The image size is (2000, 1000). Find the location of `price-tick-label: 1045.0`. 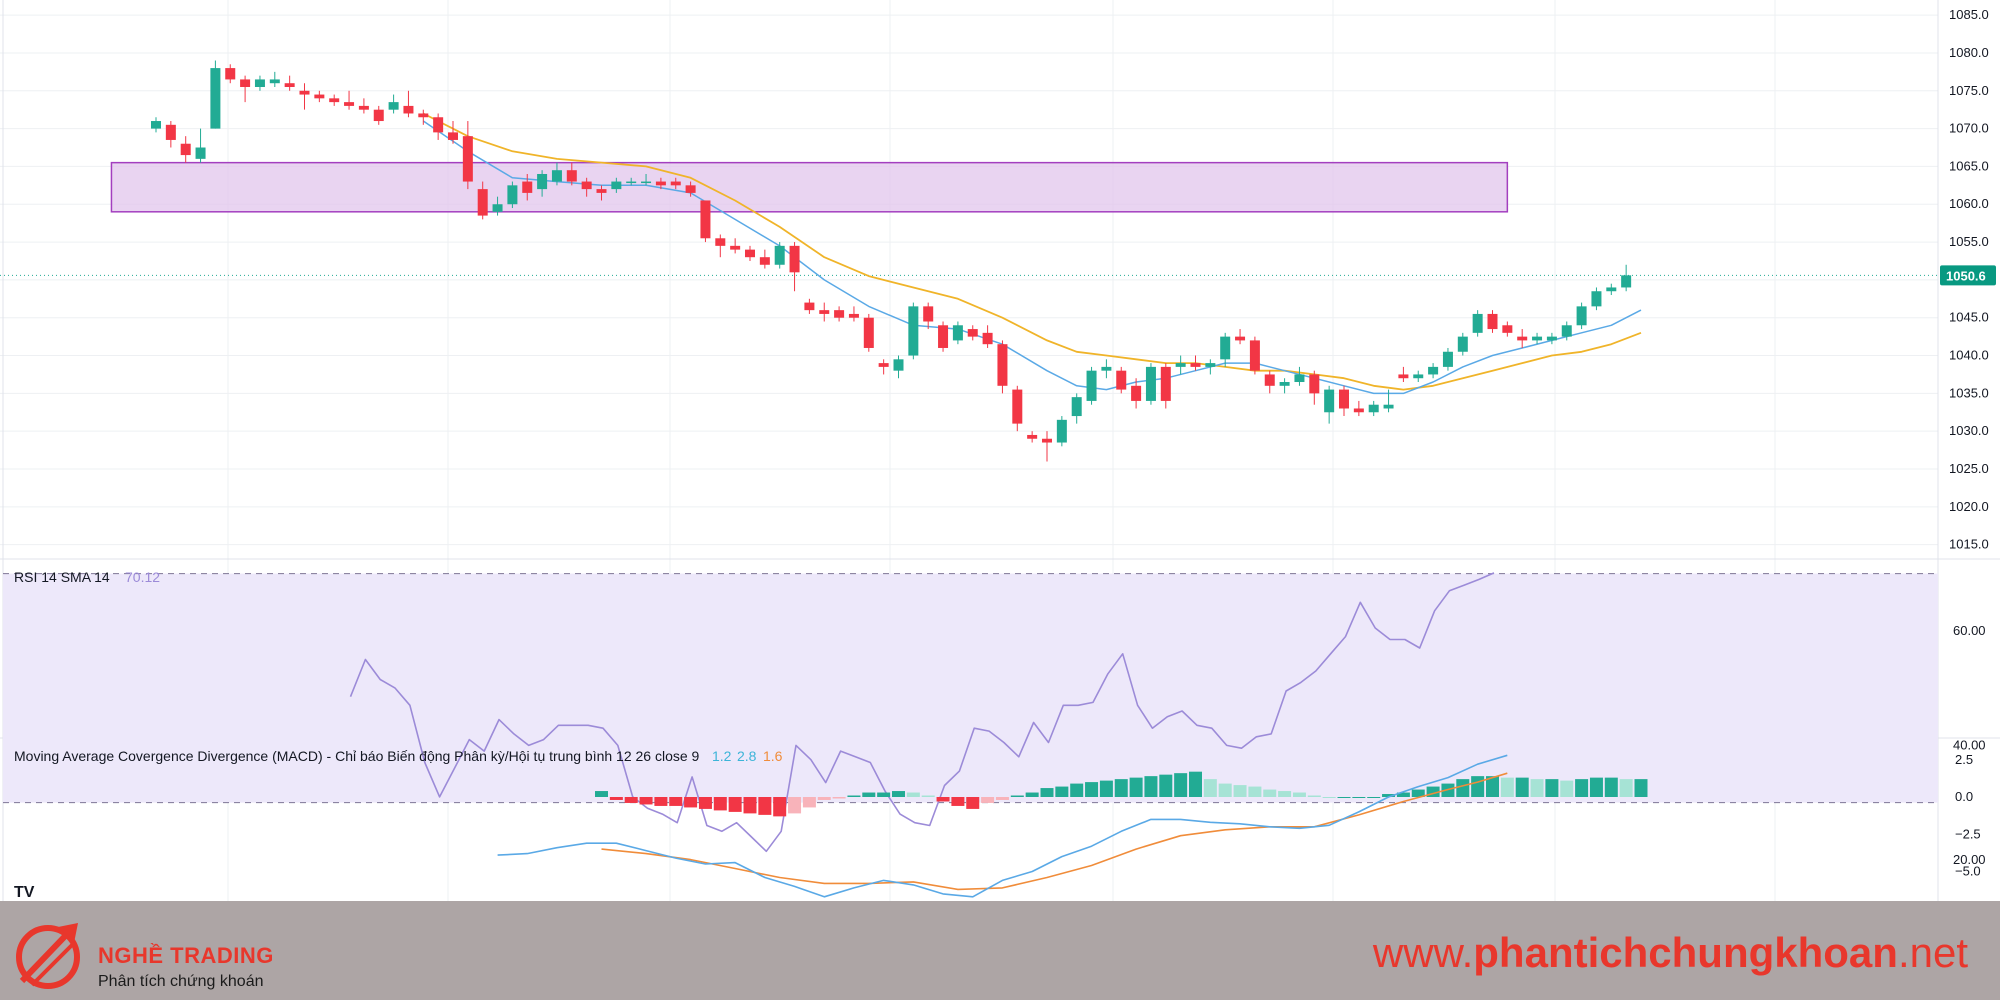

price-tick-label: 1045.0 is located at coordinates (1969, 317).